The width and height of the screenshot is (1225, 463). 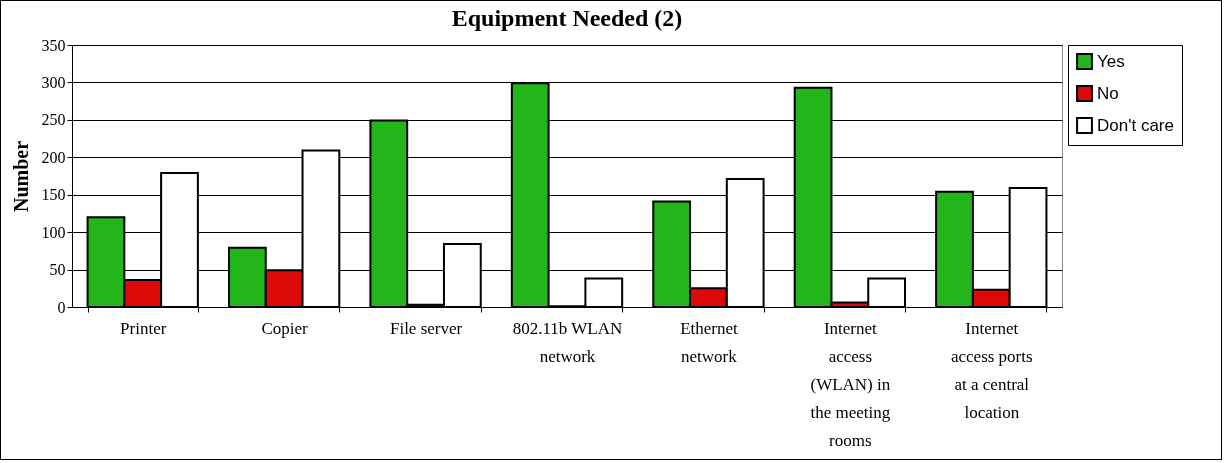 I want to click on legend-label: Yes, so click(x=1111, y=61).